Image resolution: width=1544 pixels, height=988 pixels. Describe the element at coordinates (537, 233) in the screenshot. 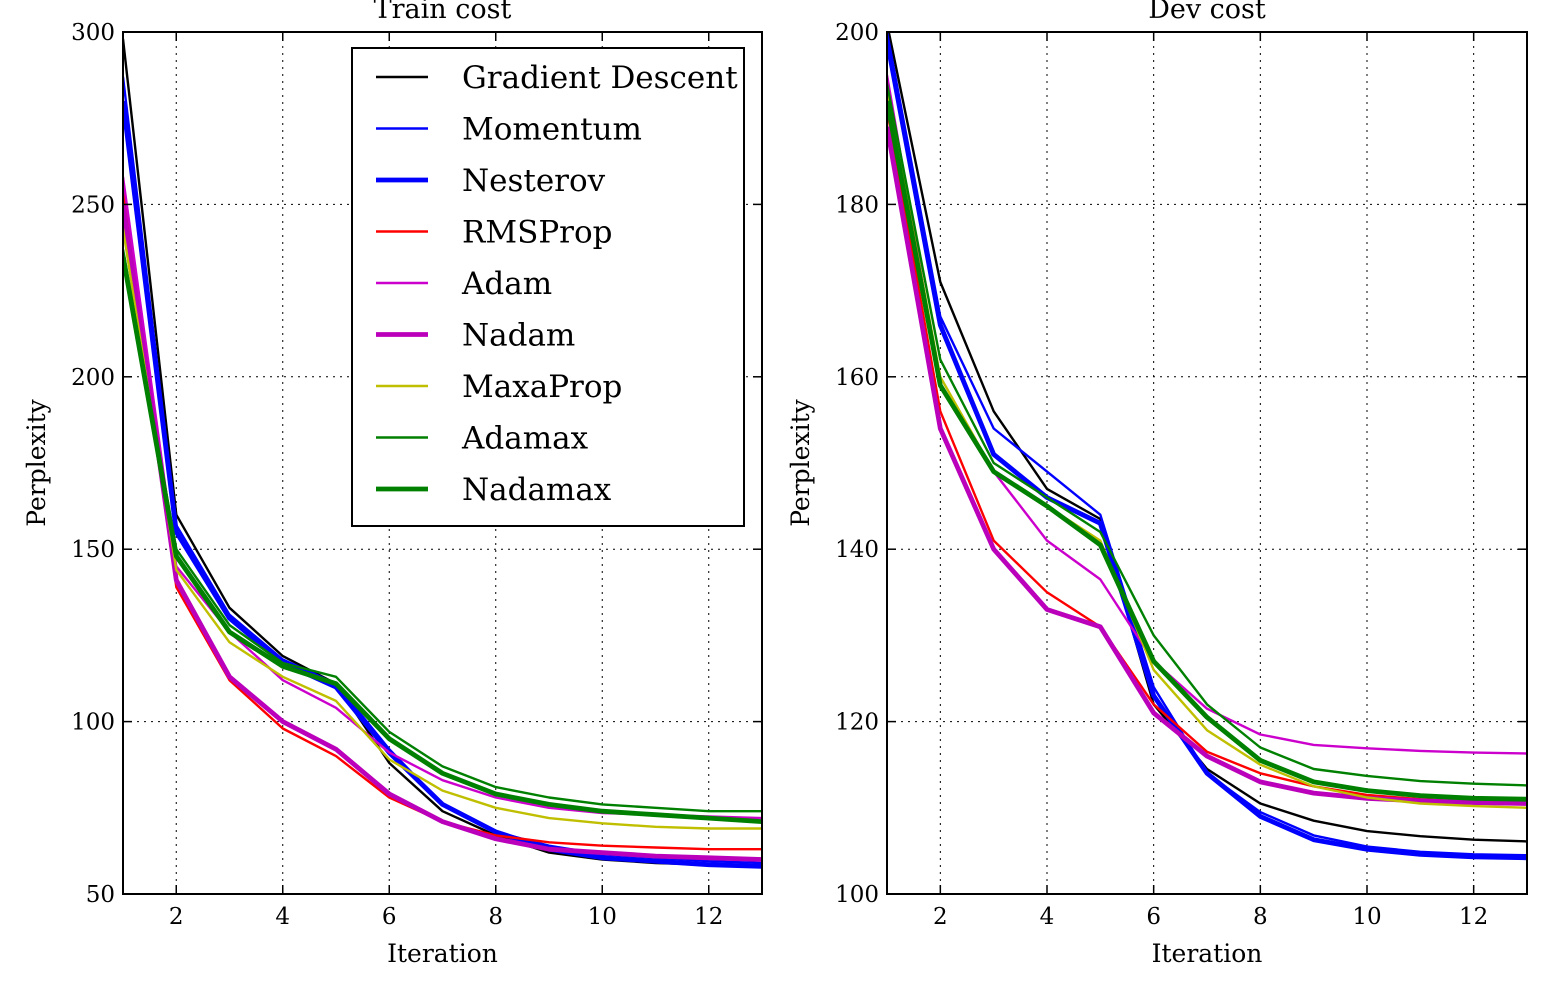

I see `legend-label-rmsprop: RMSProp` at that location.